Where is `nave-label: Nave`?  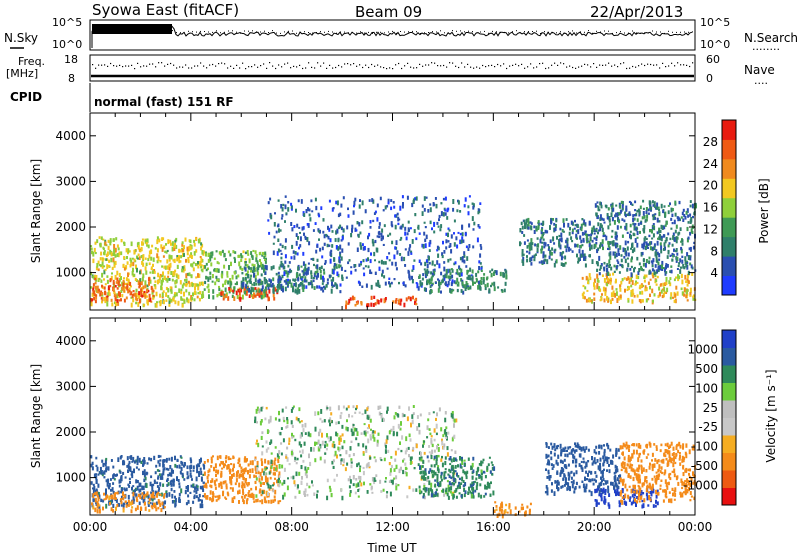
nave-label: Nave is located at coordinates (759, 70).